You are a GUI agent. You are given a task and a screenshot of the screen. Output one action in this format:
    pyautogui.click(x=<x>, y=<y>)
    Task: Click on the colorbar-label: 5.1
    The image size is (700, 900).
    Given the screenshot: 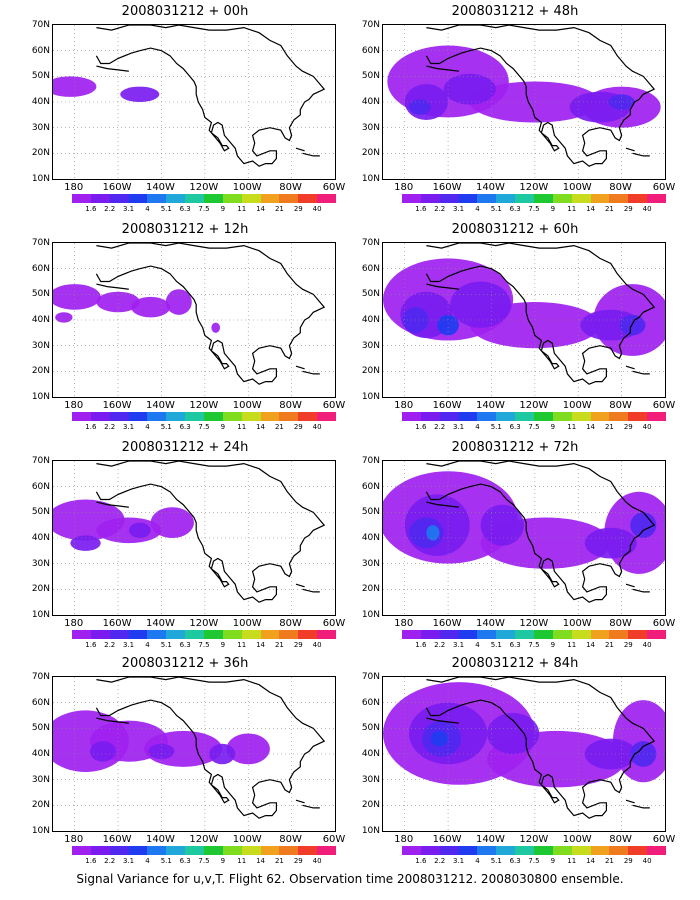 What is the action you would take?
    pyautogui.click(x=496, y=209)
    